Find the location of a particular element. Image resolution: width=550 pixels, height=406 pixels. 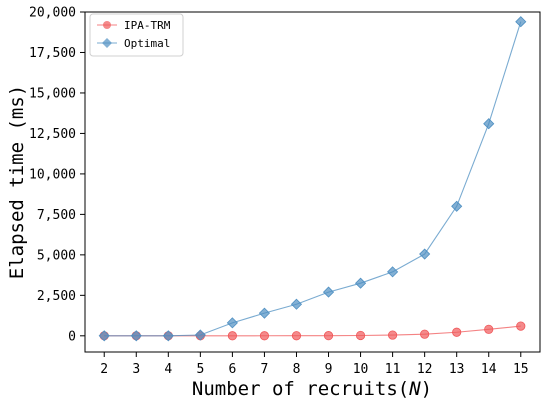

x-tick-label: 12 is located at coordinates (425, 369).